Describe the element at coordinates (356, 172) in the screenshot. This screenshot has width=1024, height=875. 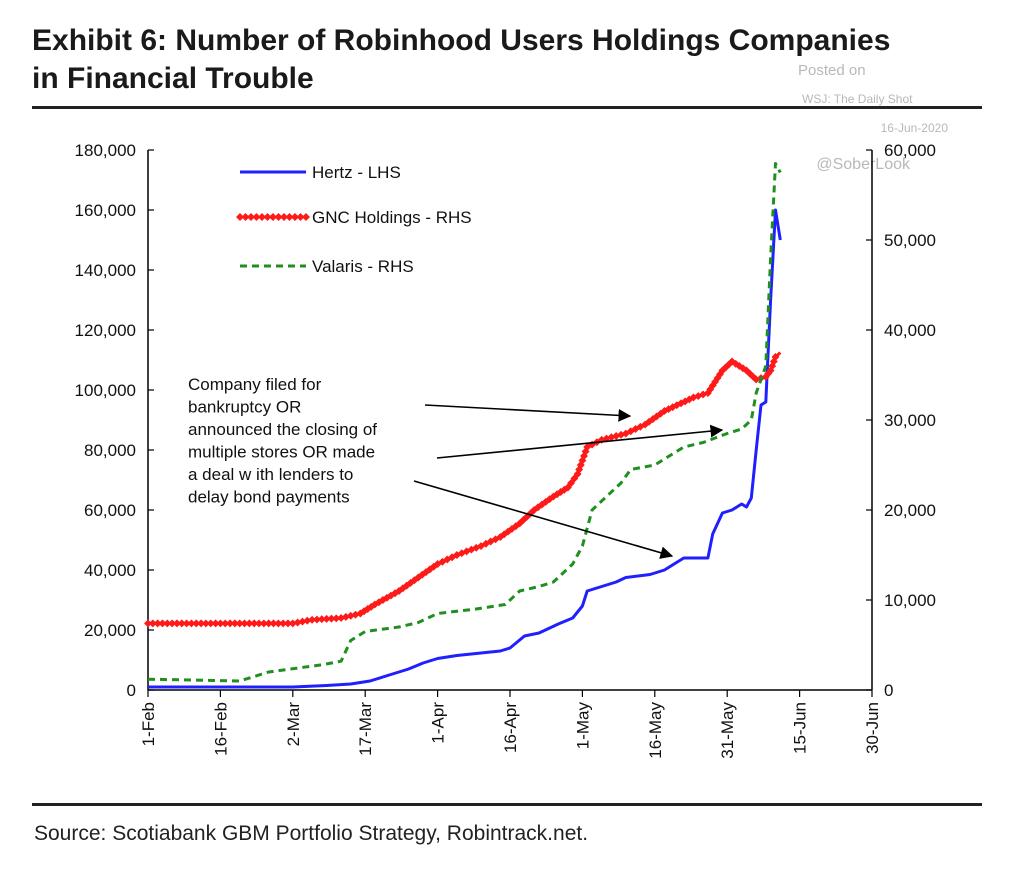
I see `legend-label: Hertz - LHS` at that location.